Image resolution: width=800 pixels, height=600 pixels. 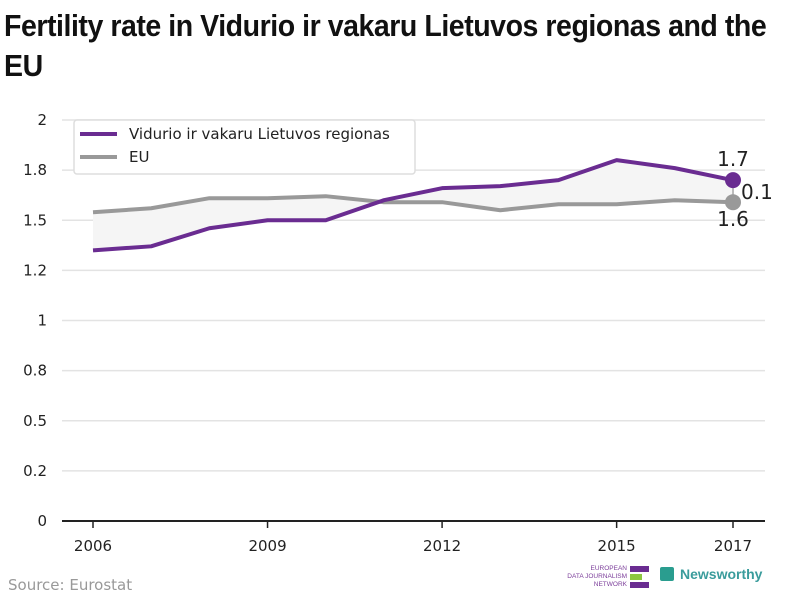 What do you see at coordinates (93, 546) in the screenshot?
I see `x-tick-label: 2006` at bounding box center [93, 546].